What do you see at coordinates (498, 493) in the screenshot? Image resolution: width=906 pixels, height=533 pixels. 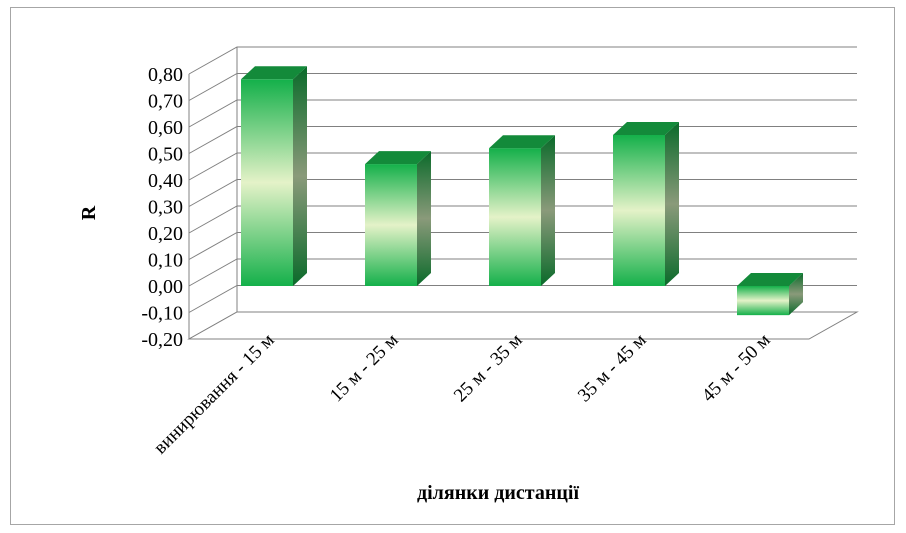 I see `x-axis-title: ділянки дистанції` at bounding box center [498, 493].